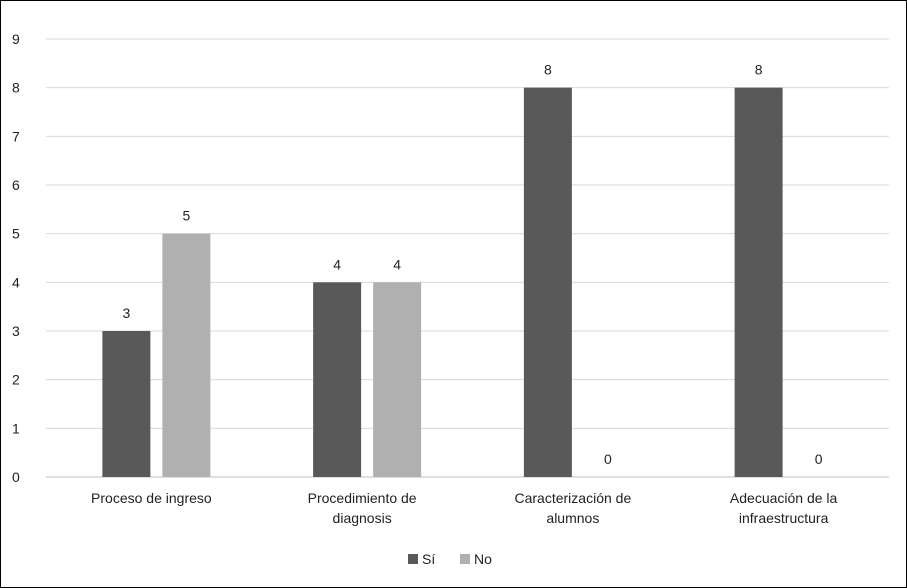 This screenshot has width=907, height=588. What do you see at coordinates (126, 313) in the screenshot?
I see `data-label: 3` at bounding box center [126, 313].